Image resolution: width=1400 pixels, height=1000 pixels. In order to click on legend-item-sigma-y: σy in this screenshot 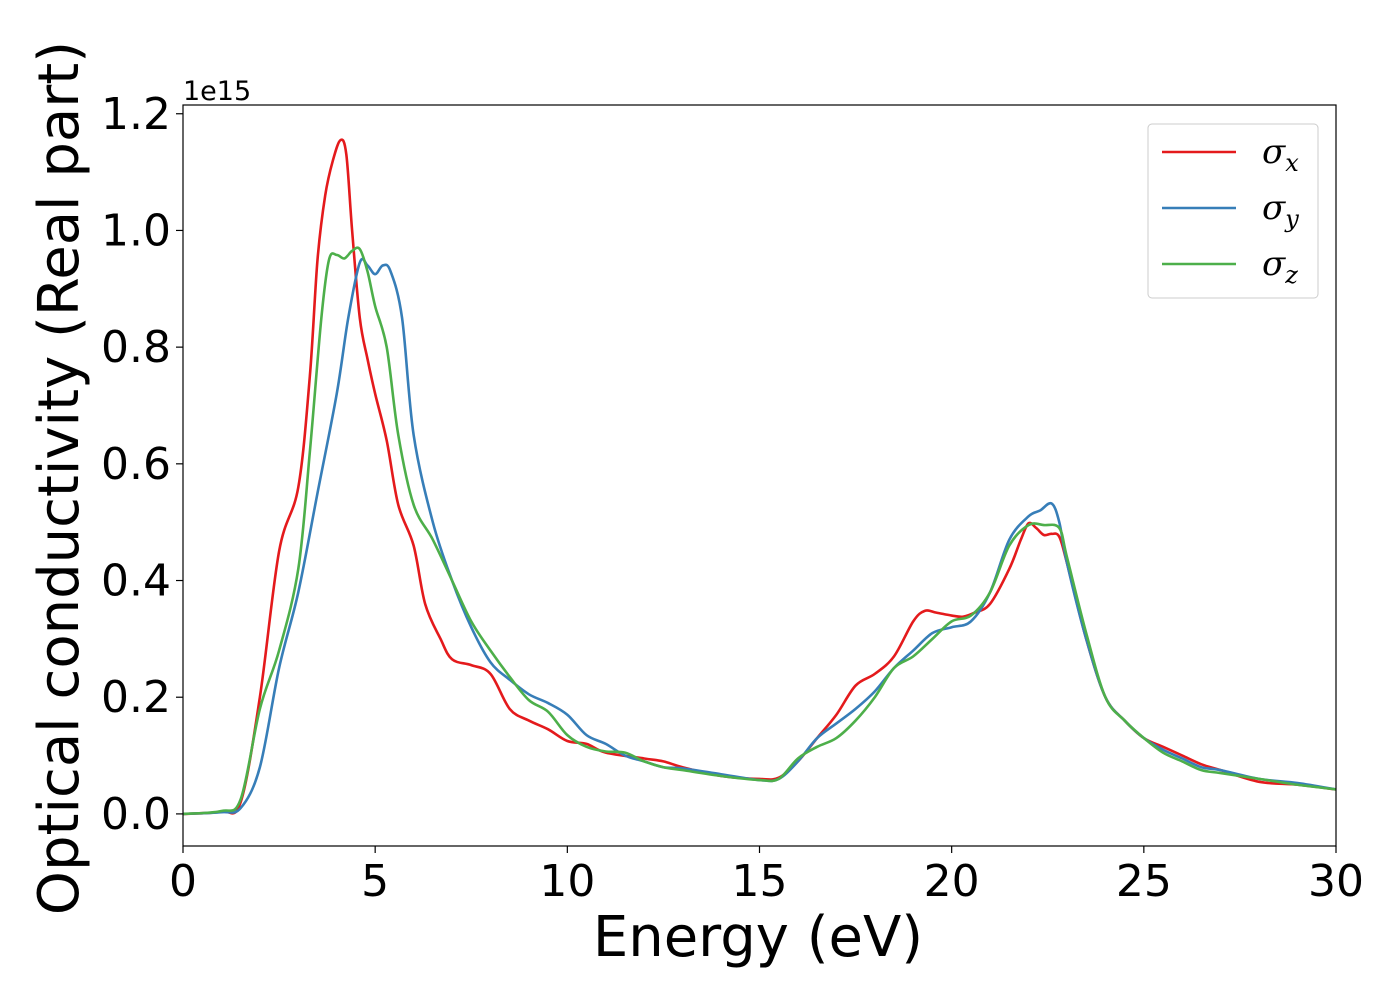, I will do `click(1230, 210)`.